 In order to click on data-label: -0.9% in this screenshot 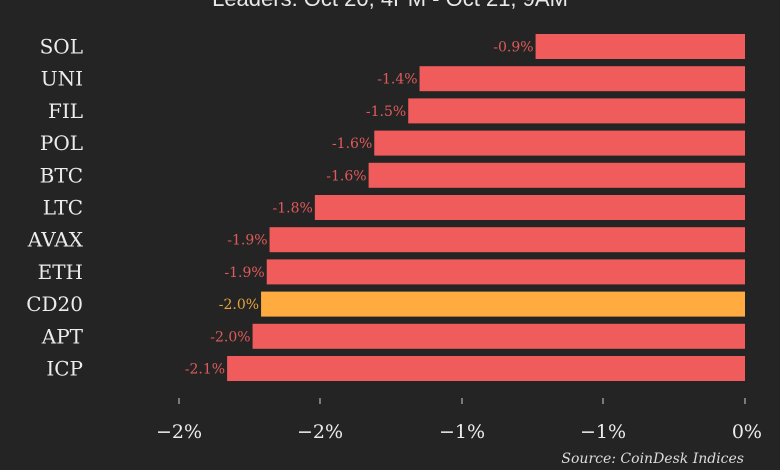, I will do `click(513, 48)`.